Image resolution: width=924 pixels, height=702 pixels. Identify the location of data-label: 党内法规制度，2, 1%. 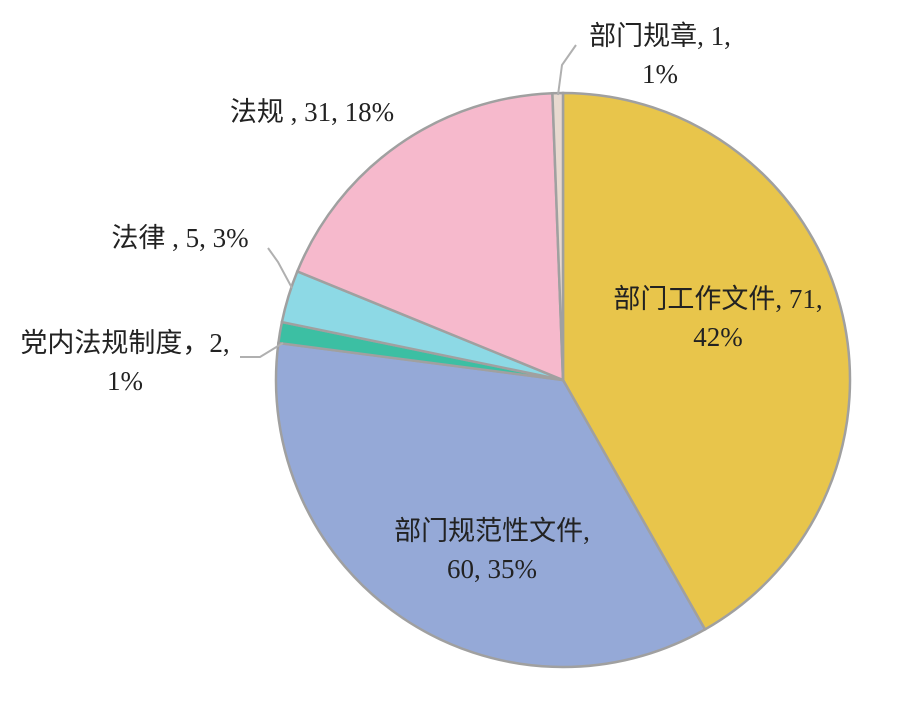
(125, 362).